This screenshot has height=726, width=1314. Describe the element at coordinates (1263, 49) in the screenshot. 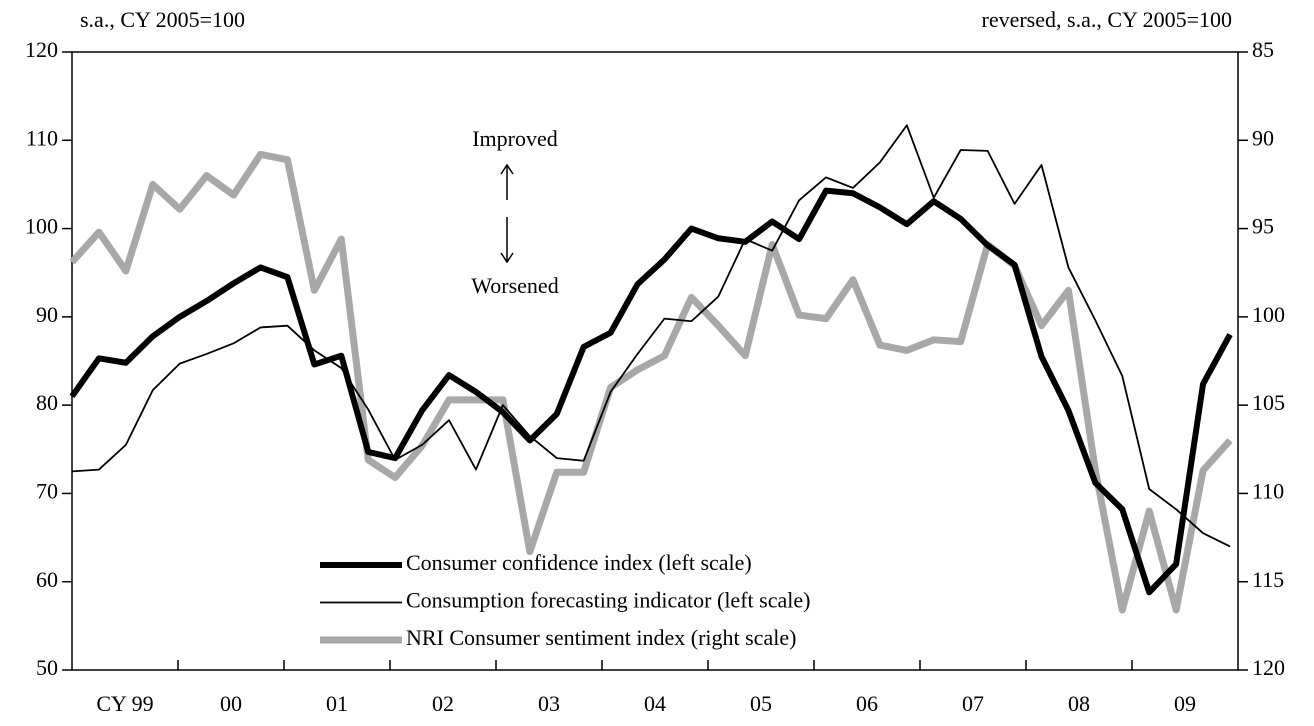

I see `y2-tick-label: 85` at that location.